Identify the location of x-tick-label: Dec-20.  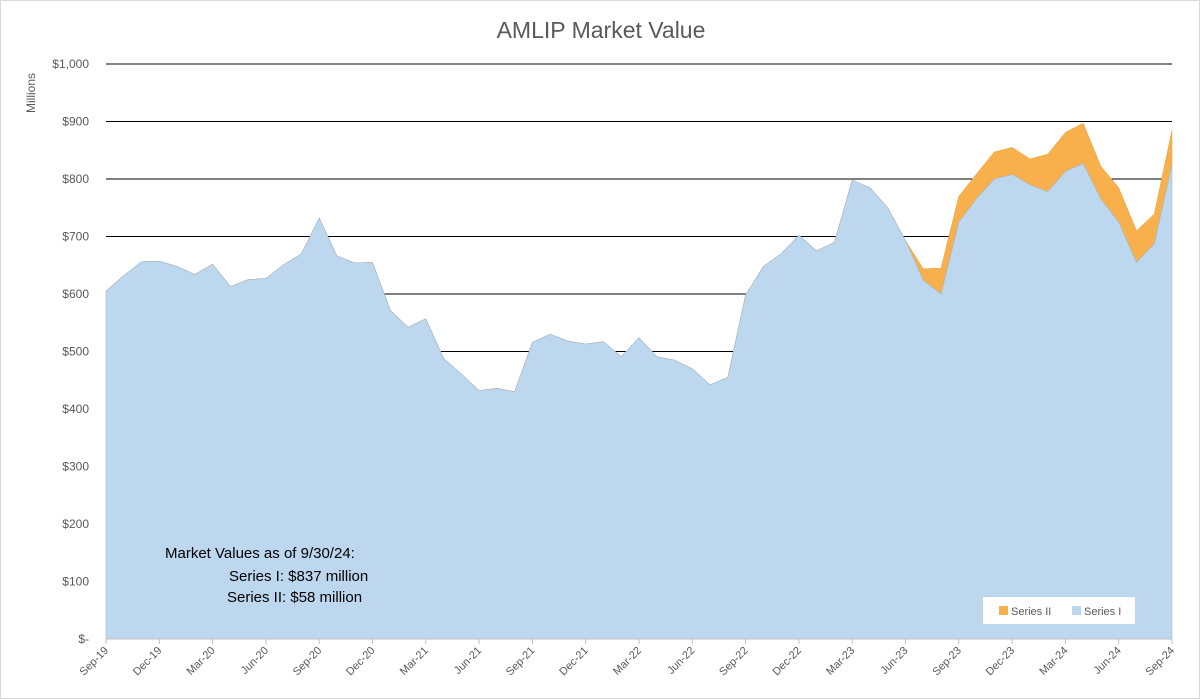
(361, 662).